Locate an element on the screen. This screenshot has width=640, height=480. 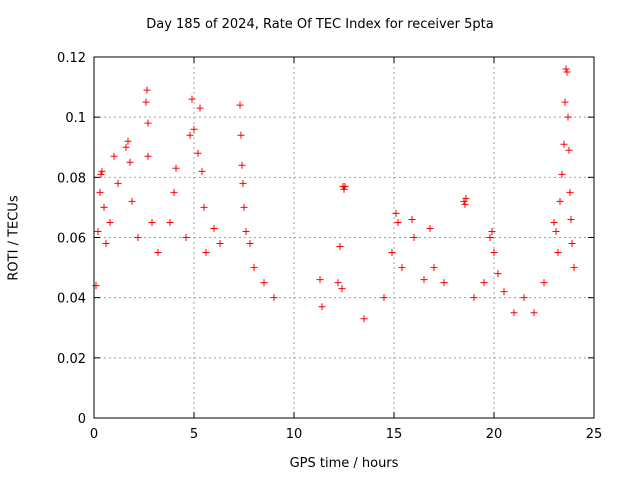
x-tick-label: 10 is located at coordinates (294, 434).